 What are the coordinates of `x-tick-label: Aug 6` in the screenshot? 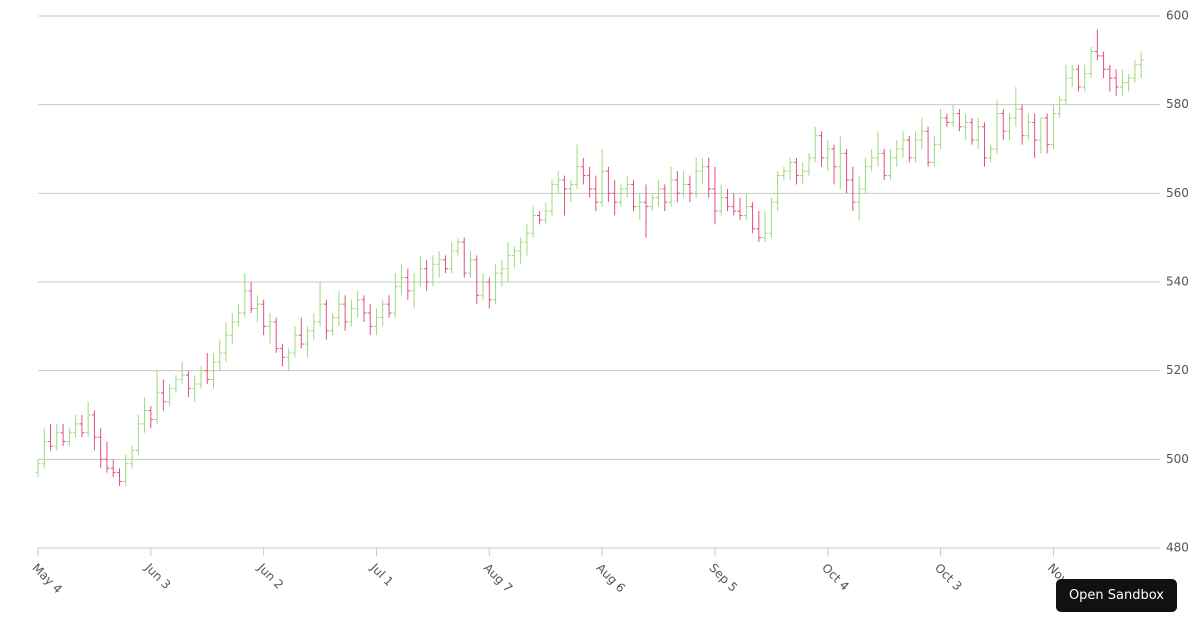 It's located at (611, 578).